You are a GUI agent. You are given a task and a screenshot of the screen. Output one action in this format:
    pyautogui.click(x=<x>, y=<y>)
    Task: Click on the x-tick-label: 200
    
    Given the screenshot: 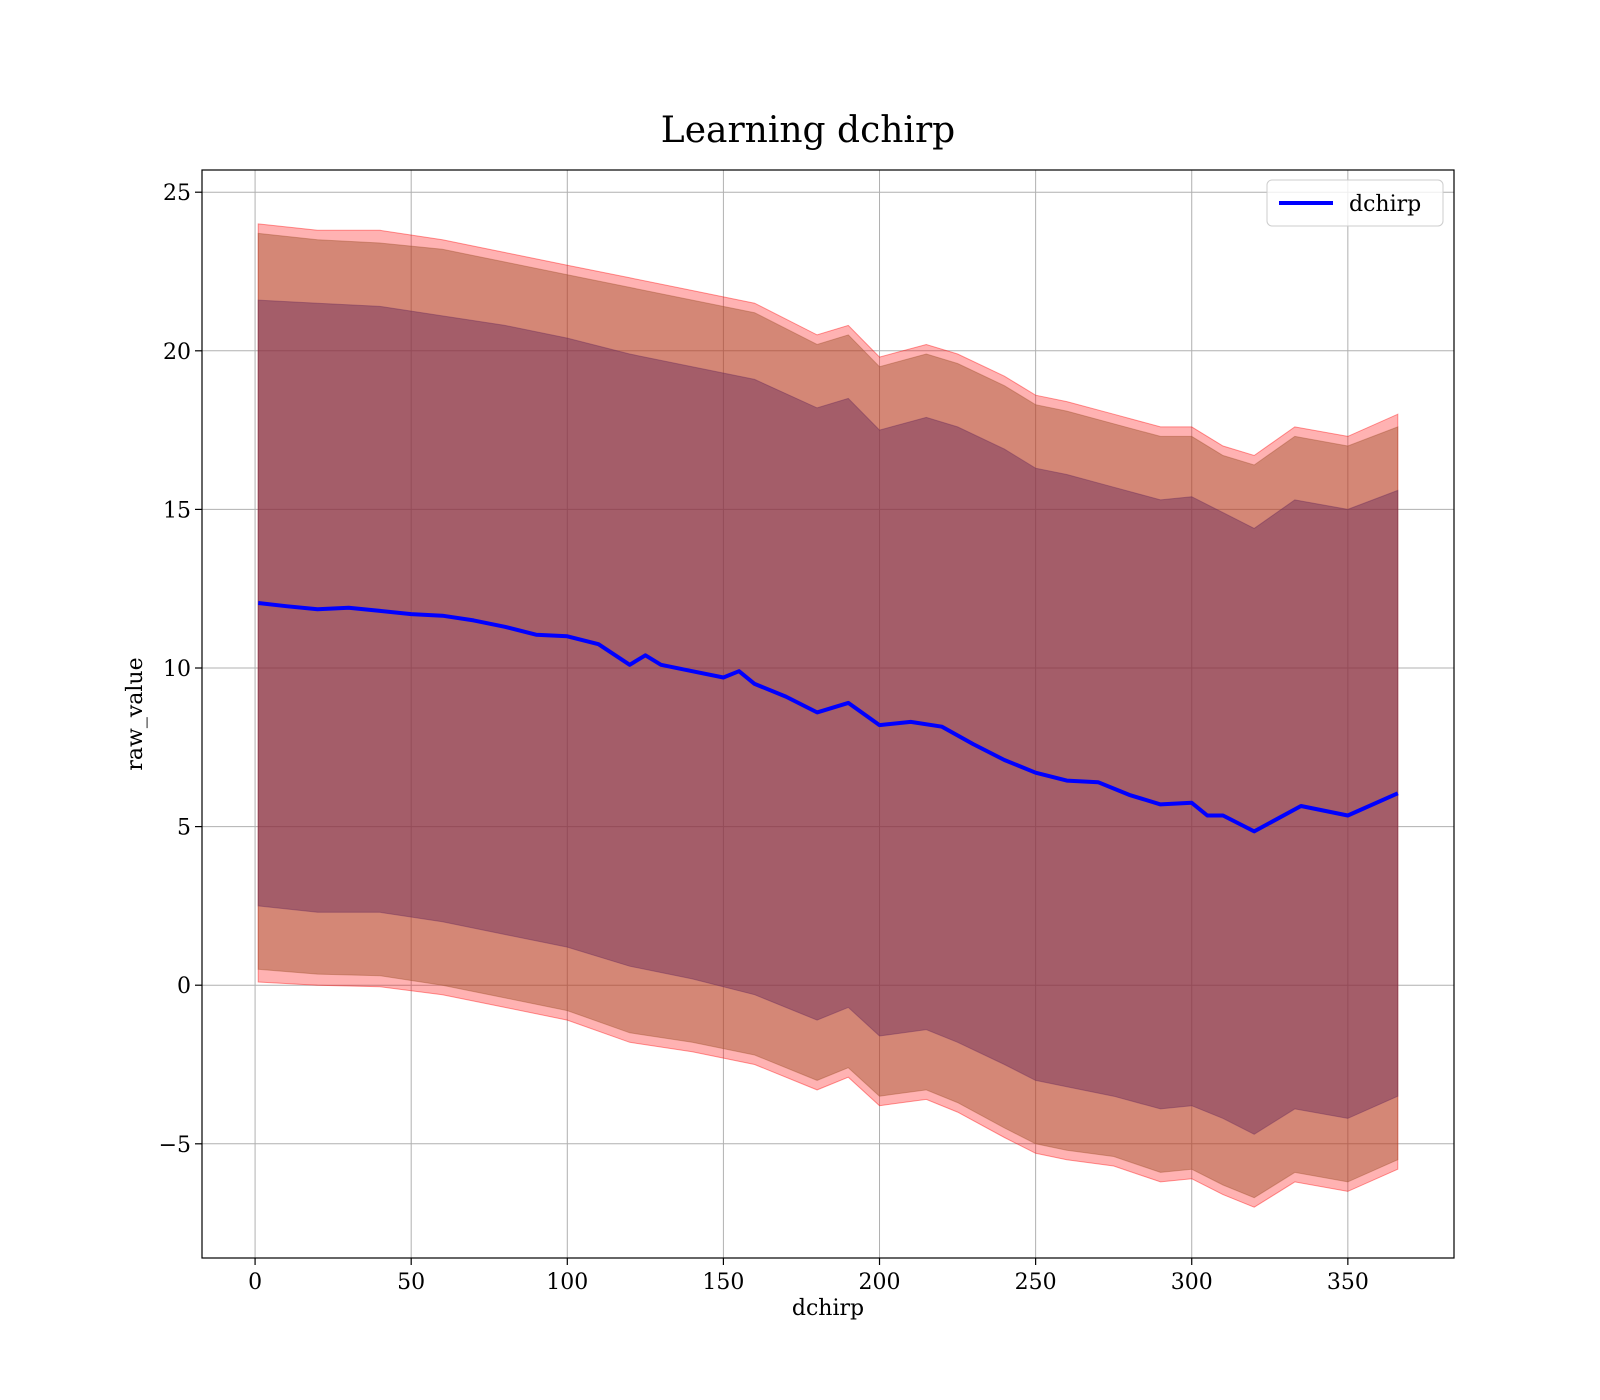 What is the action you would take?
    pyautogui.click(x=880, y=1282)
    